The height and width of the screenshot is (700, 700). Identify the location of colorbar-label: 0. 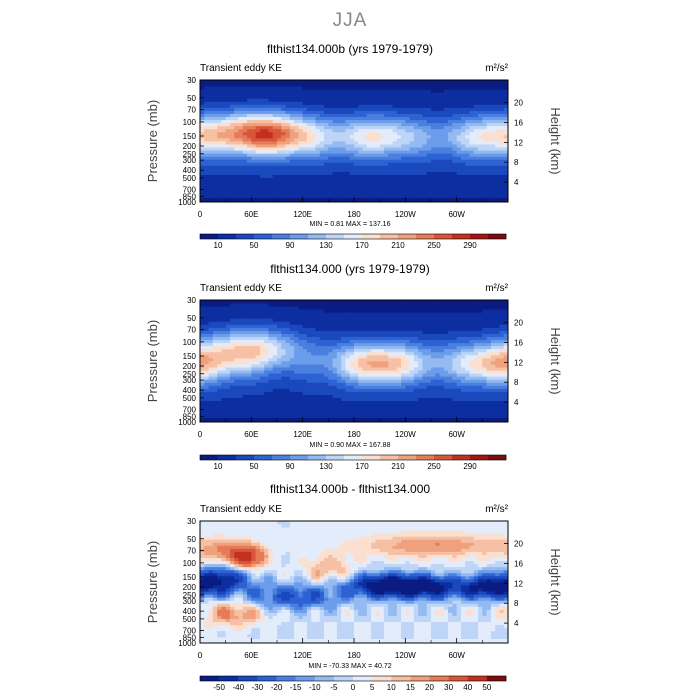
(353, 687).